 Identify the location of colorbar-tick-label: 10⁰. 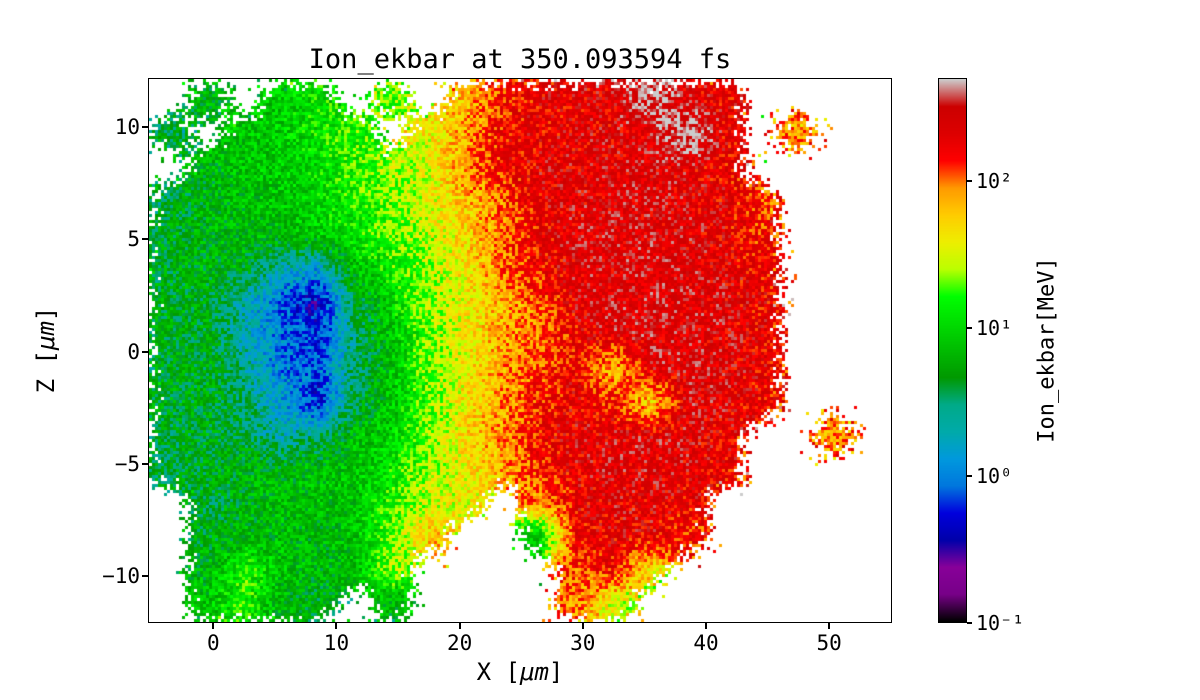
(994, 475).